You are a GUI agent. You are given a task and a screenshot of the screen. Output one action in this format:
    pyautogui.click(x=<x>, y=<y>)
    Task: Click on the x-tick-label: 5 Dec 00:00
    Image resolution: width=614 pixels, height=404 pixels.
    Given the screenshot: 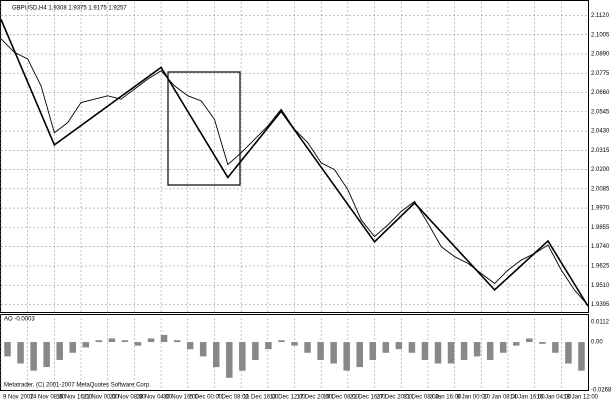 What is the action you would take?
    pyautogui.click(x=206, y=398)
    